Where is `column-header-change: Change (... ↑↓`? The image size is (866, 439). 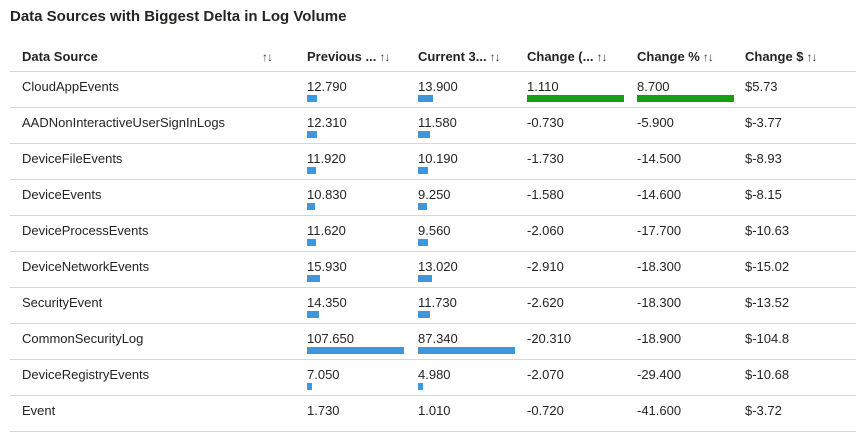
column-header-change: Change (... ↑↓ is located at coordinates (582, 56).